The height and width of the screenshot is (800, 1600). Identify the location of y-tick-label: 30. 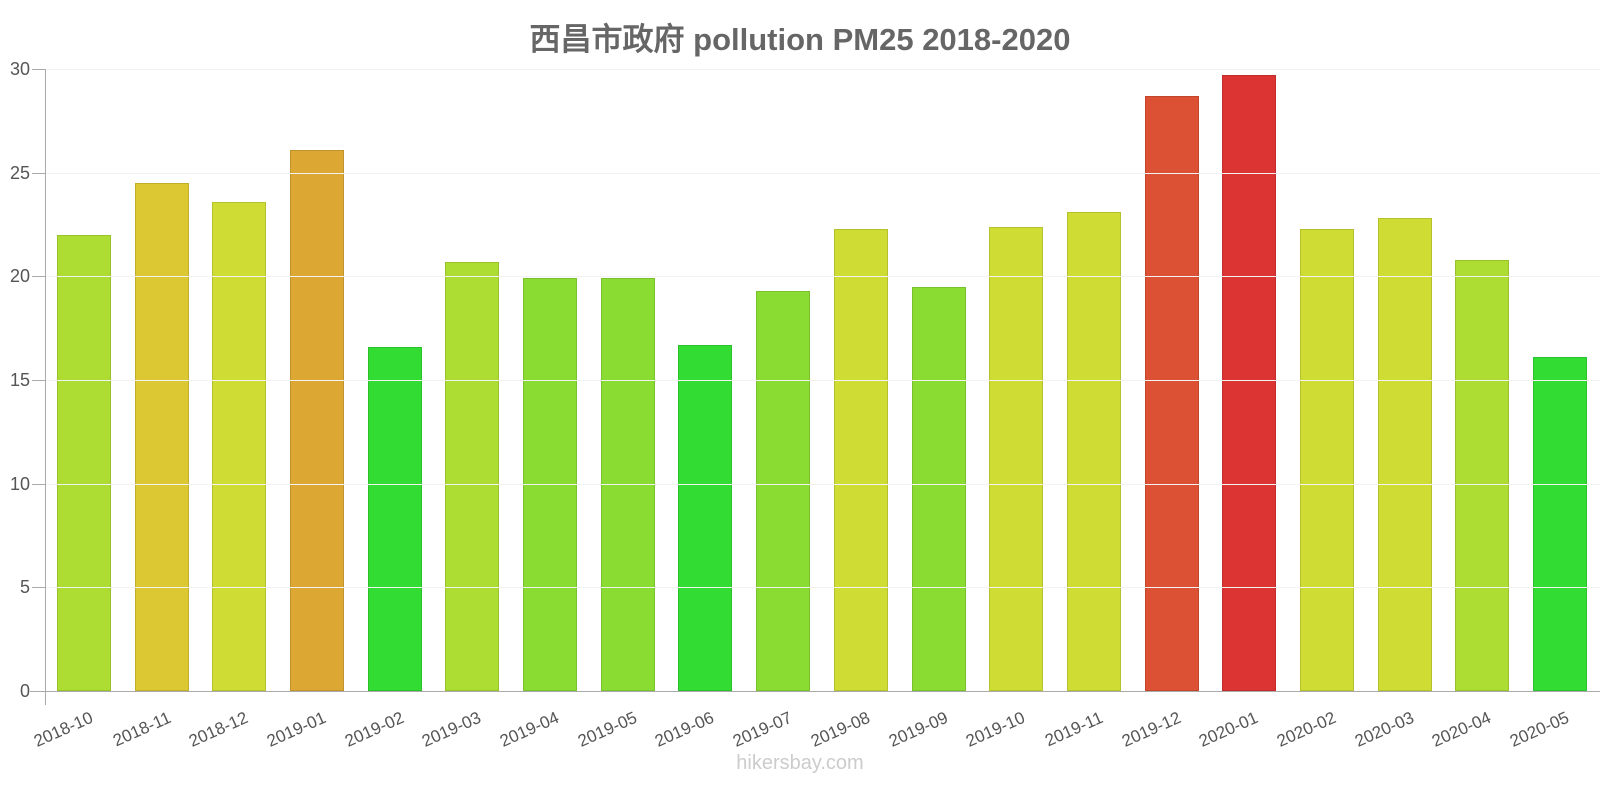
(19, 69).